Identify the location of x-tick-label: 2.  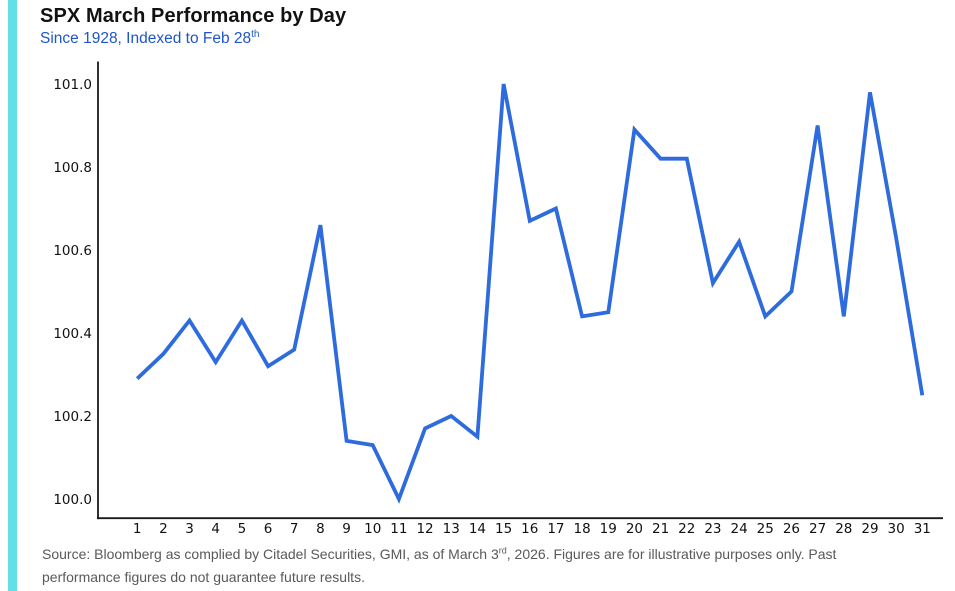
(163, 529).